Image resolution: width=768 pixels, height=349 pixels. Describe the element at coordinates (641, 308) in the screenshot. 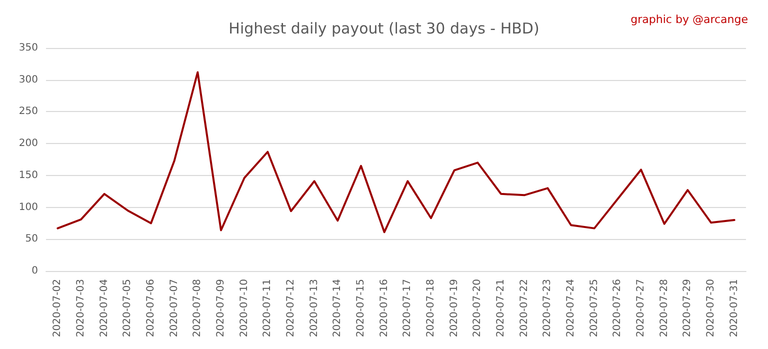

I see `x-tick-label: 2020-07-27` at that location.